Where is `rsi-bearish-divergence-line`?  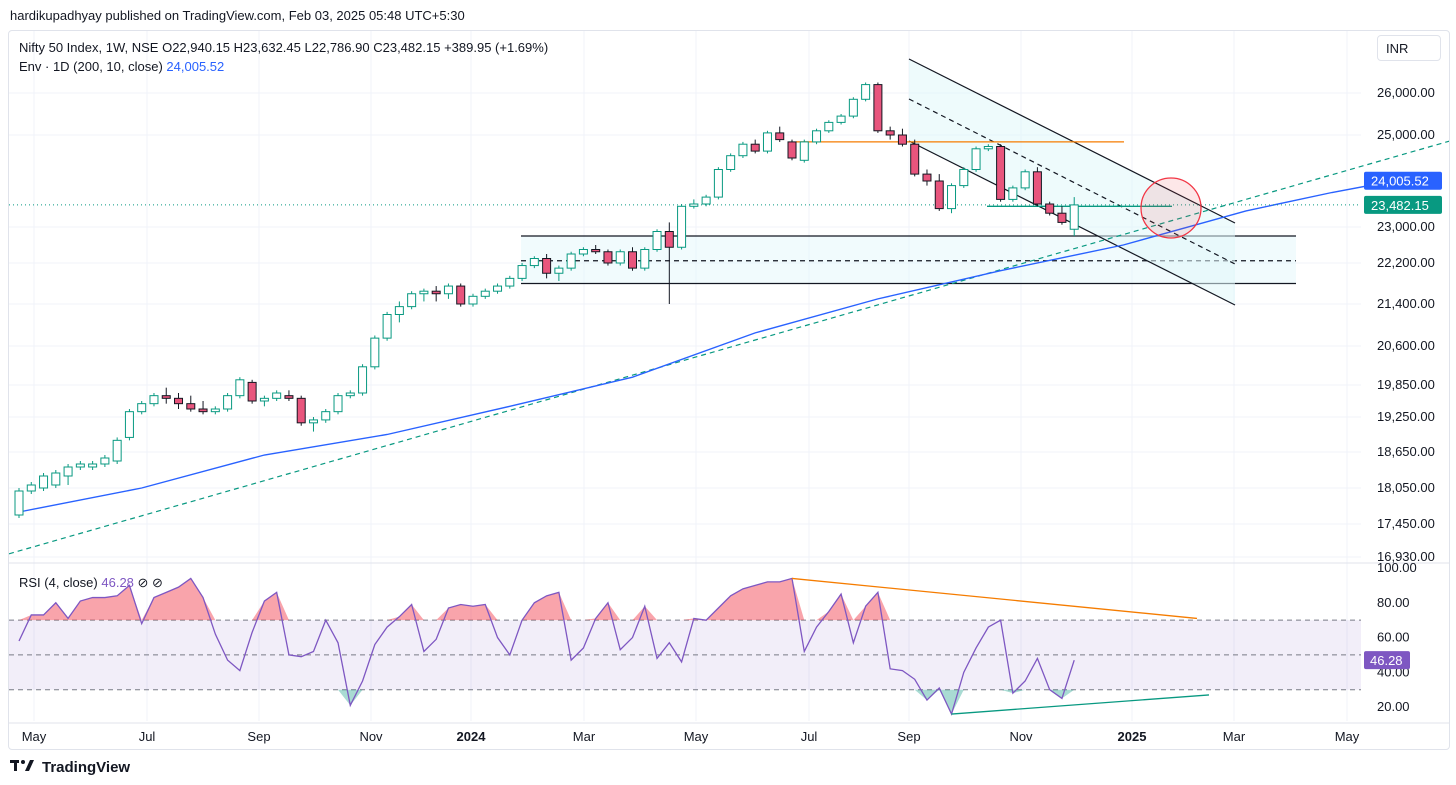
rsi-bearish-divergence-line is located at coordinates (994, 598).